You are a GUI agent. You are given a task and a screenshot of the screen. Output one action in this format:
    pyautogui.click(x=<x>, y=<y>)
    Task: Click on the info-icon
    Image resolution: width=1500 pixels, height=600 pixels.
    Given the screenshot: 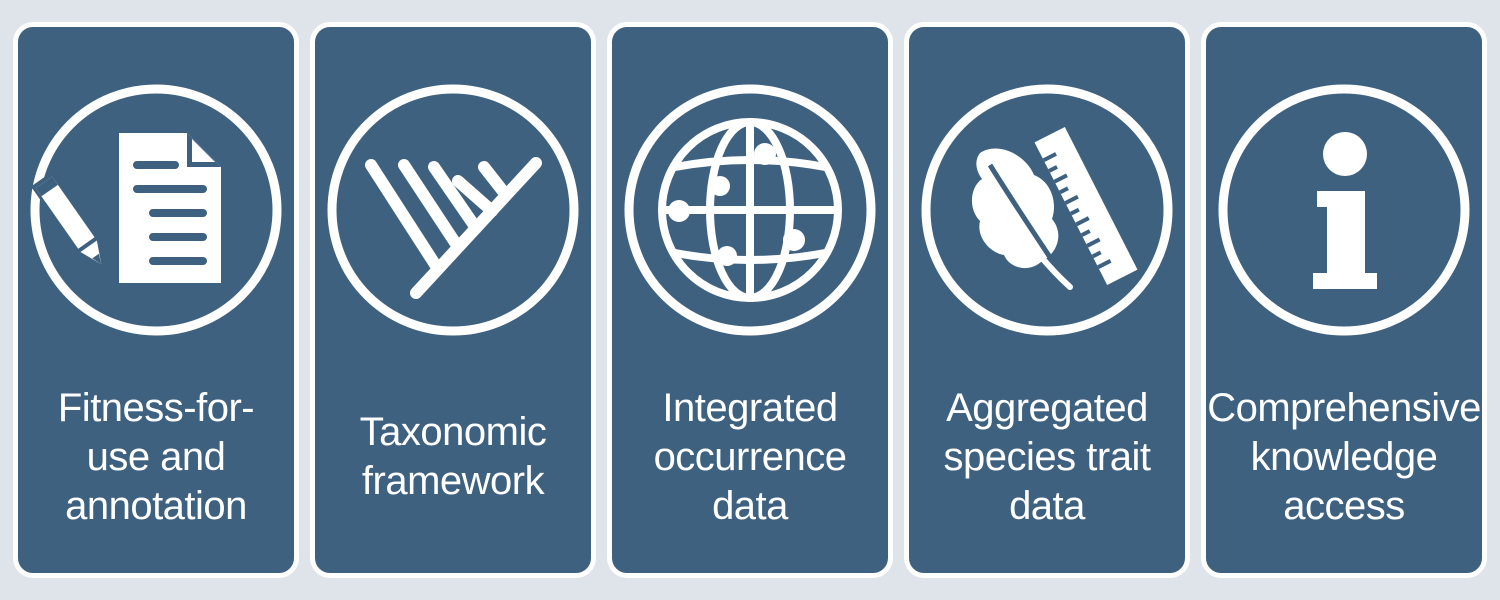 What is the action you would take?
    pyautogui.click(x=1344, y=210)
    